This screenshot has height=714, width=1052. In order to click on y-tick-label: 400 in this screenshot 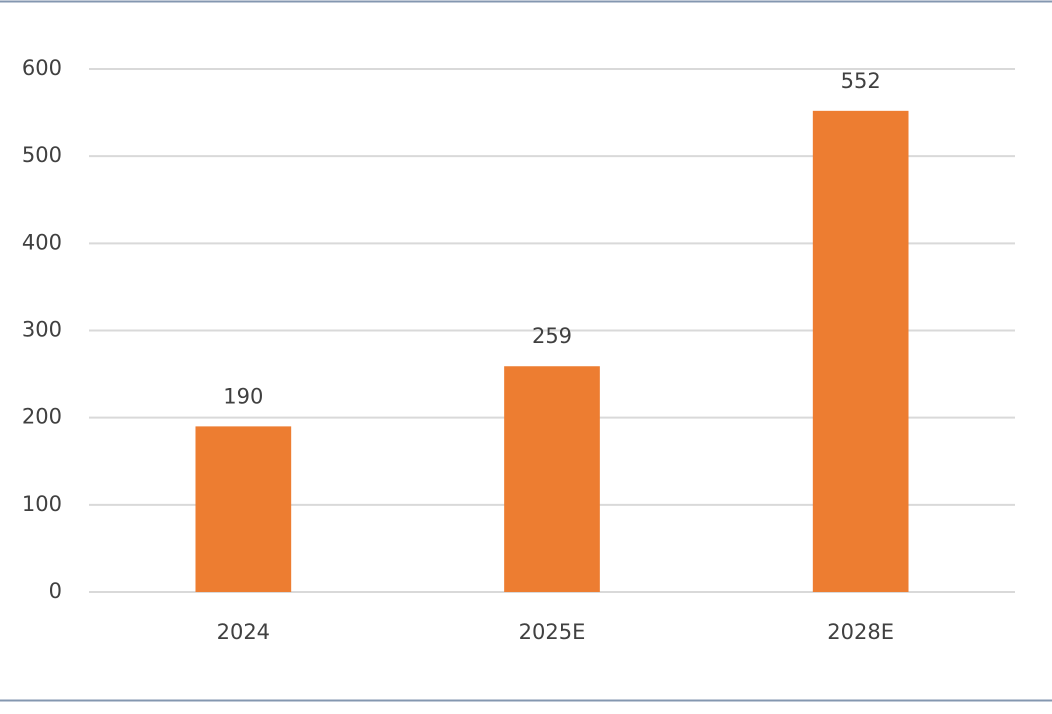, I will do `click(42, 242)`.